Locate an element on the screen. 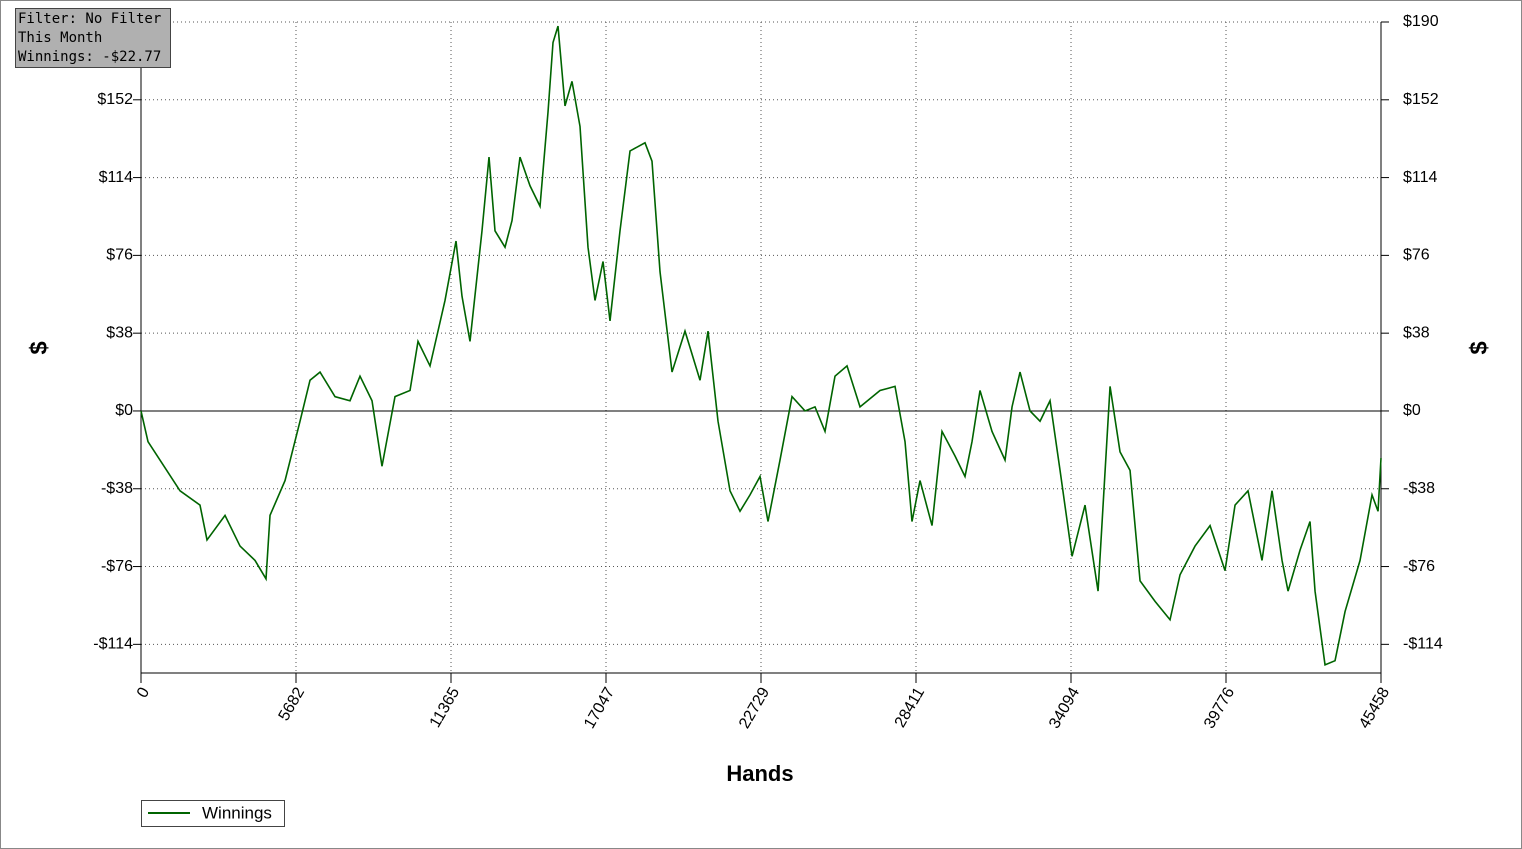  y-axis-title: $ is located at coordinates (38, 348).